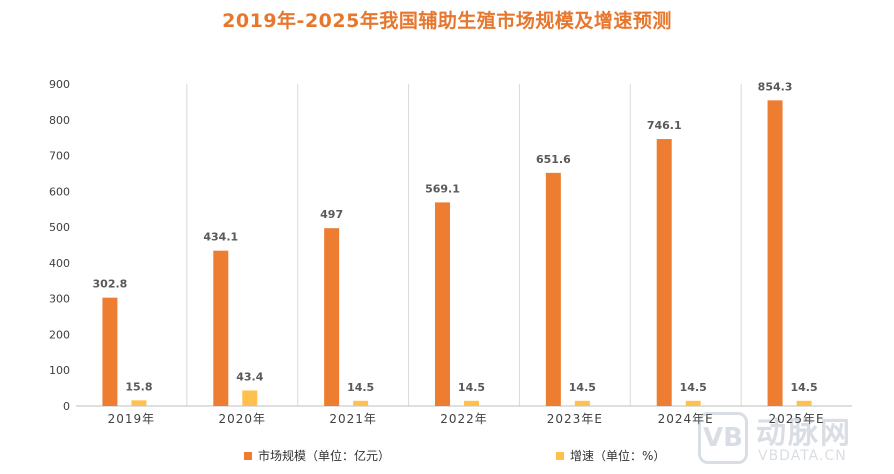 This screenshot has width=894, height=474. What do you see at coordinates (442, 188) in the screenshot?
I see `data-label-market-size: 569.1` at bounding box center [442, 188].